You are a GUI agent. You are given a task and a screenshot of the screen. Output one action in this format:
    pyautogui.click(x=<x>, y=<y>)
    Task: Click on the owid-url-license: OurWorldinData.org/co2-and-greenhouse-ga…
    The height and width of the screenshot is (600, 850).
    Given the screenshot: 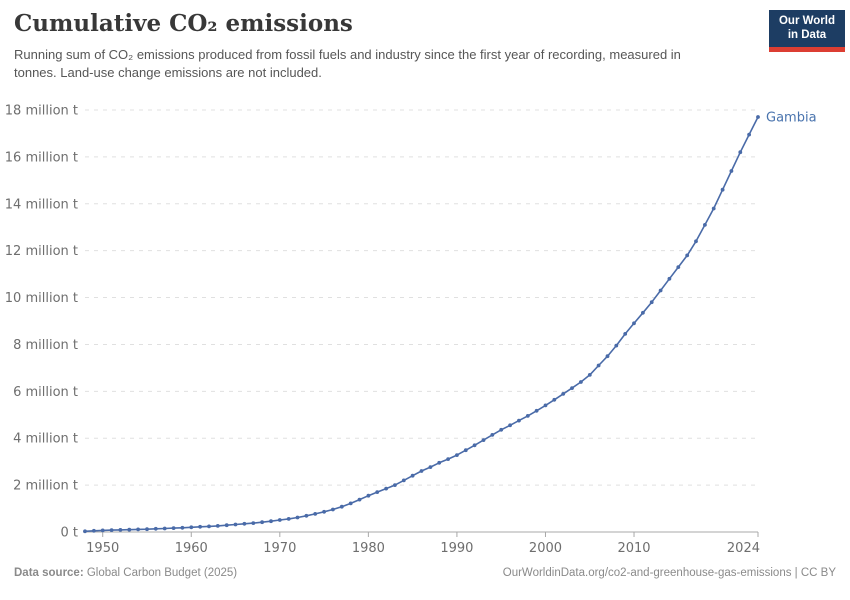 What is the action you would take?
    pyautogui.click(x=669, y=573)
    